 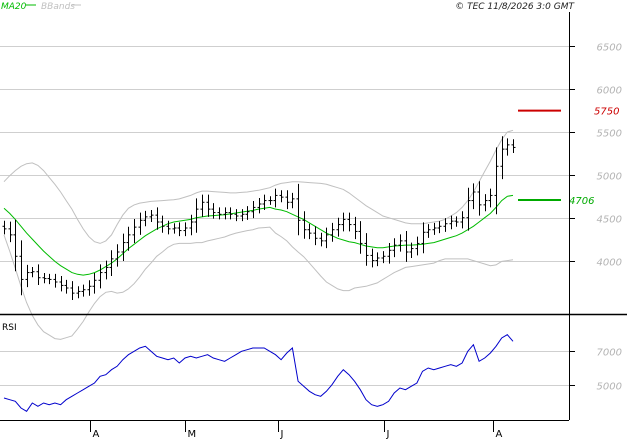 What do you see at coordinates (609, 353) in the screenshot?
I see `rsi-tick-label: 7000` at bounding box center [609, 353].